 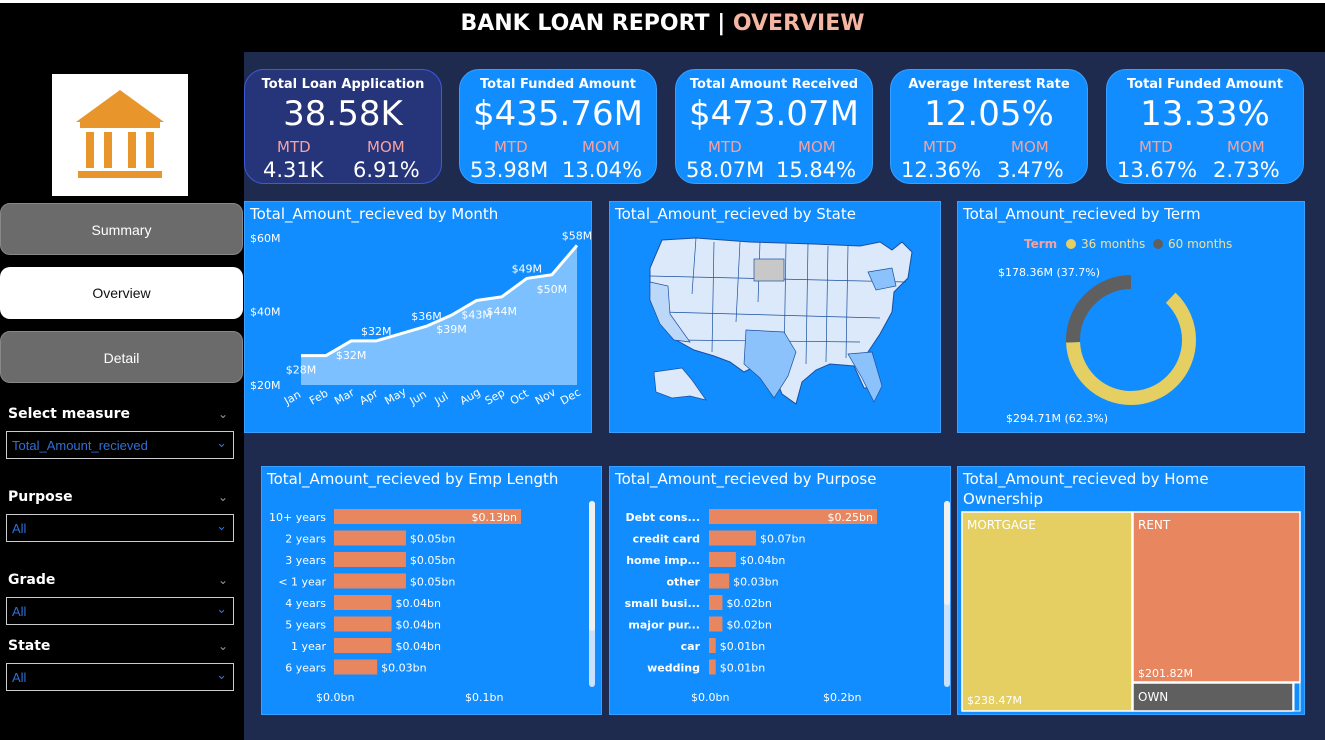 What do you see at coordinates (297, 517) in the screenshot?
I see `category-label: 10+ years` at bounding box center [297, 517].